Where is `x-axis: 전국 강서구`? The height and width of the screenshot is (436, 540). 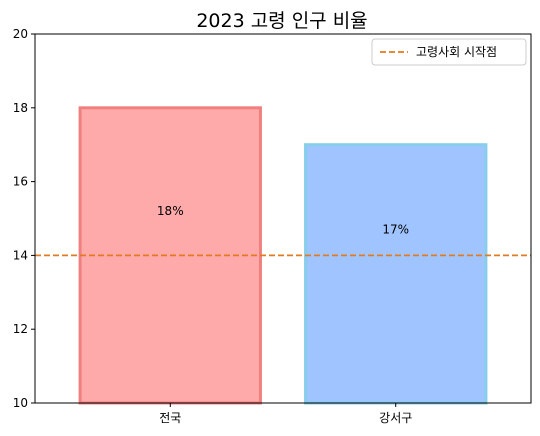 x-axis: 전국 강서구 is located at coordinates (285, 414).